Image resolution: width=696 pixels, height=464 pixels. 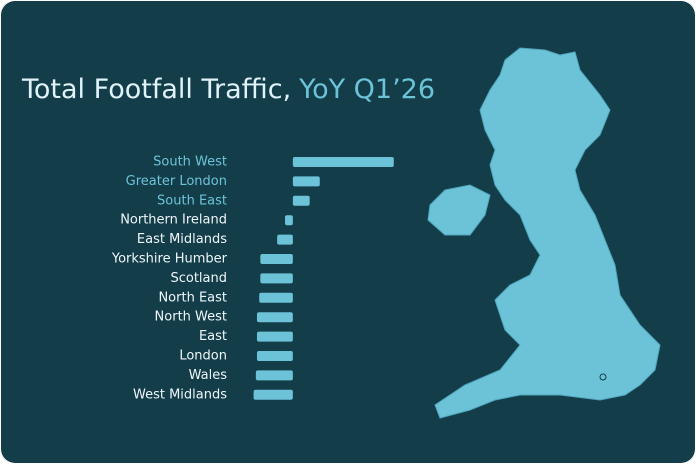 I want to click on northern-ireland, so click(x=459, y=210).